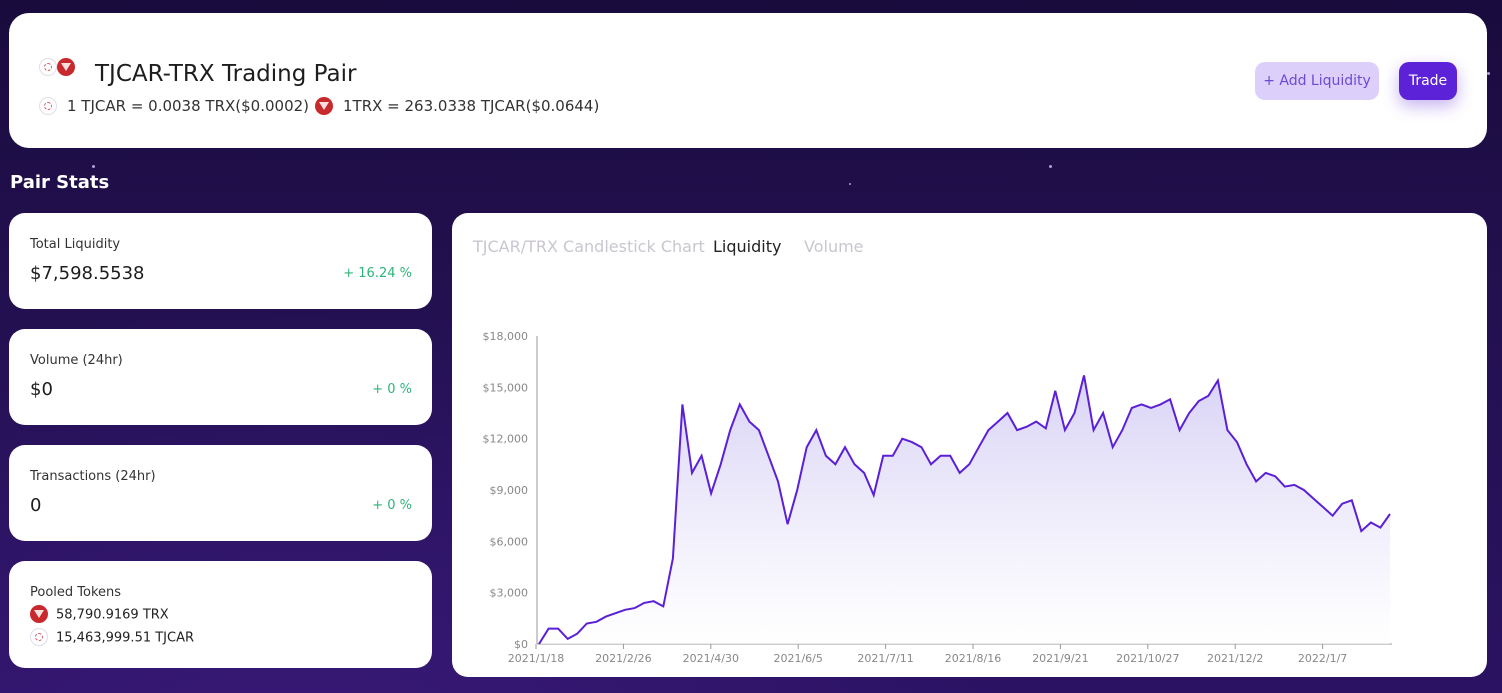  Describe the element at coordinates (1322, 658) in the screenshot. I see `x-tick-label: 2022/1/7` at that location.